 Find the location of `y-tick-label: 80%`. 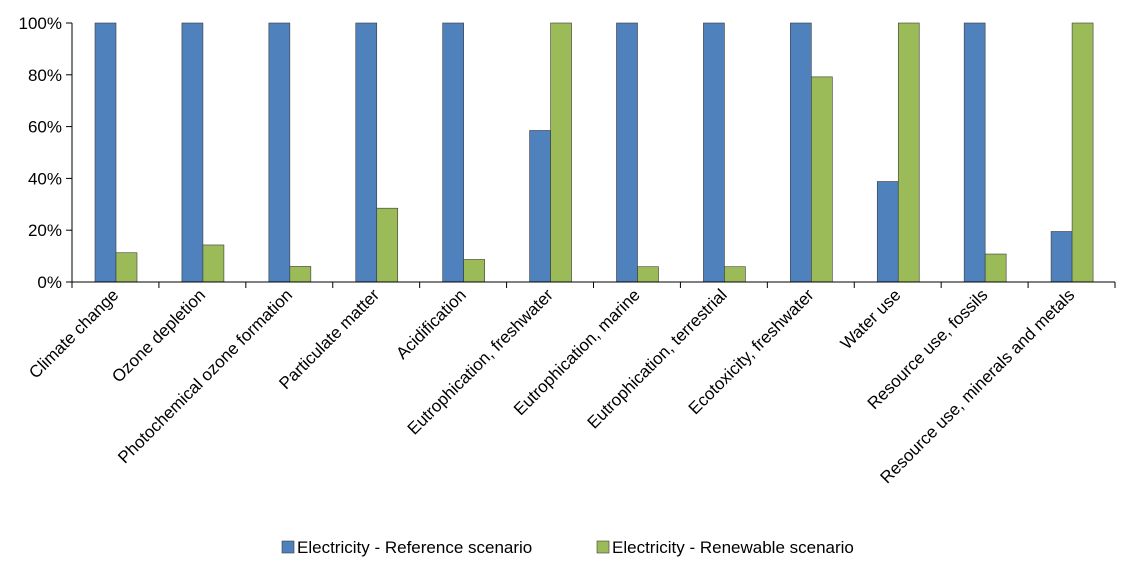

y-tick-label: 80% is located at coordinates (45, 75).